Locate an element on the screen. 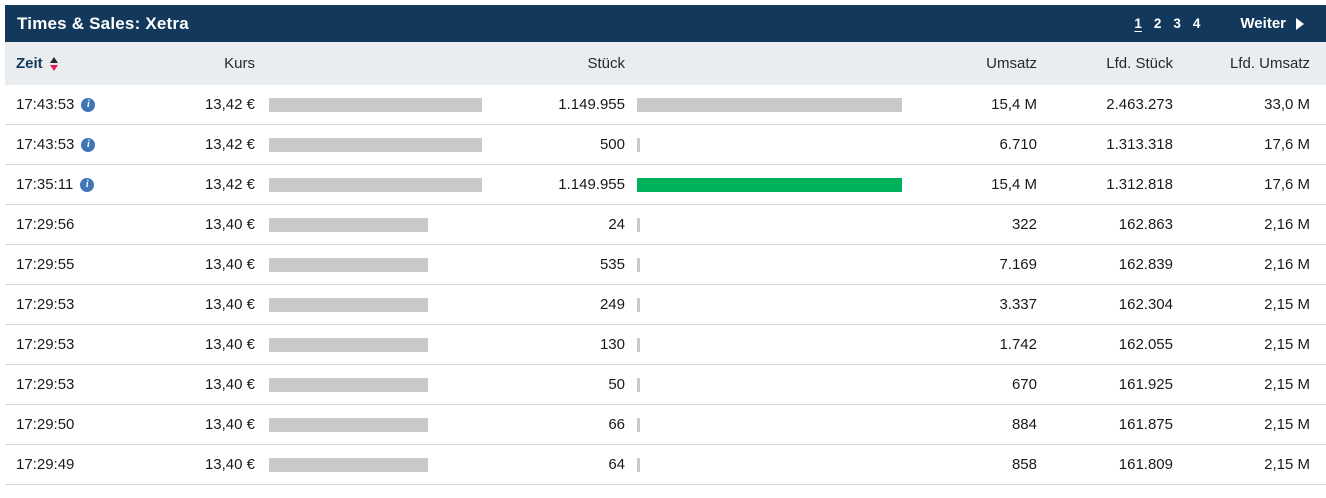  cumulative-volume: 162.304 is located at coordinates (1145, 304).